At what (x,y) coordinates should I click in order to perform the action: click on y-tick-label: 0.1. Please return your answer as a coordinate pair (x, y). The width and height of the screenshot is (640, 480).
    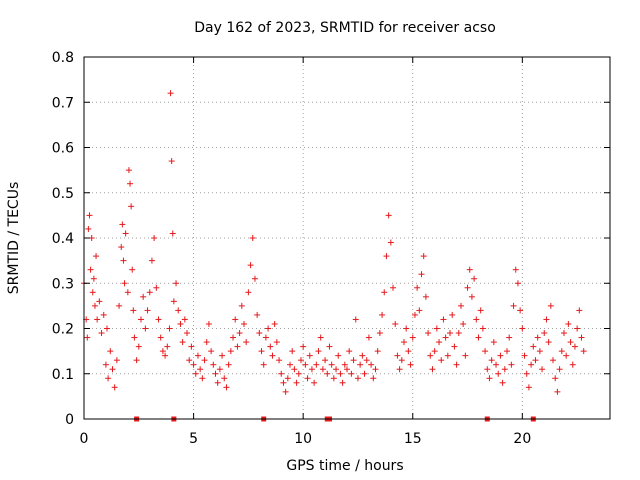
    Looking at the image, I should click on (63, 375).